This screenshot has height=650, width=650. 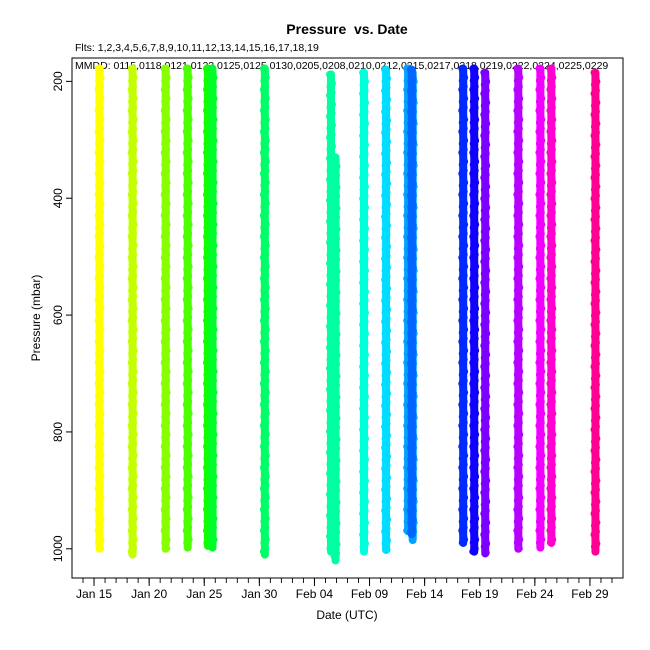 I want to click on x-tick-label-8: Feb 24, so click(x=535, y=594).